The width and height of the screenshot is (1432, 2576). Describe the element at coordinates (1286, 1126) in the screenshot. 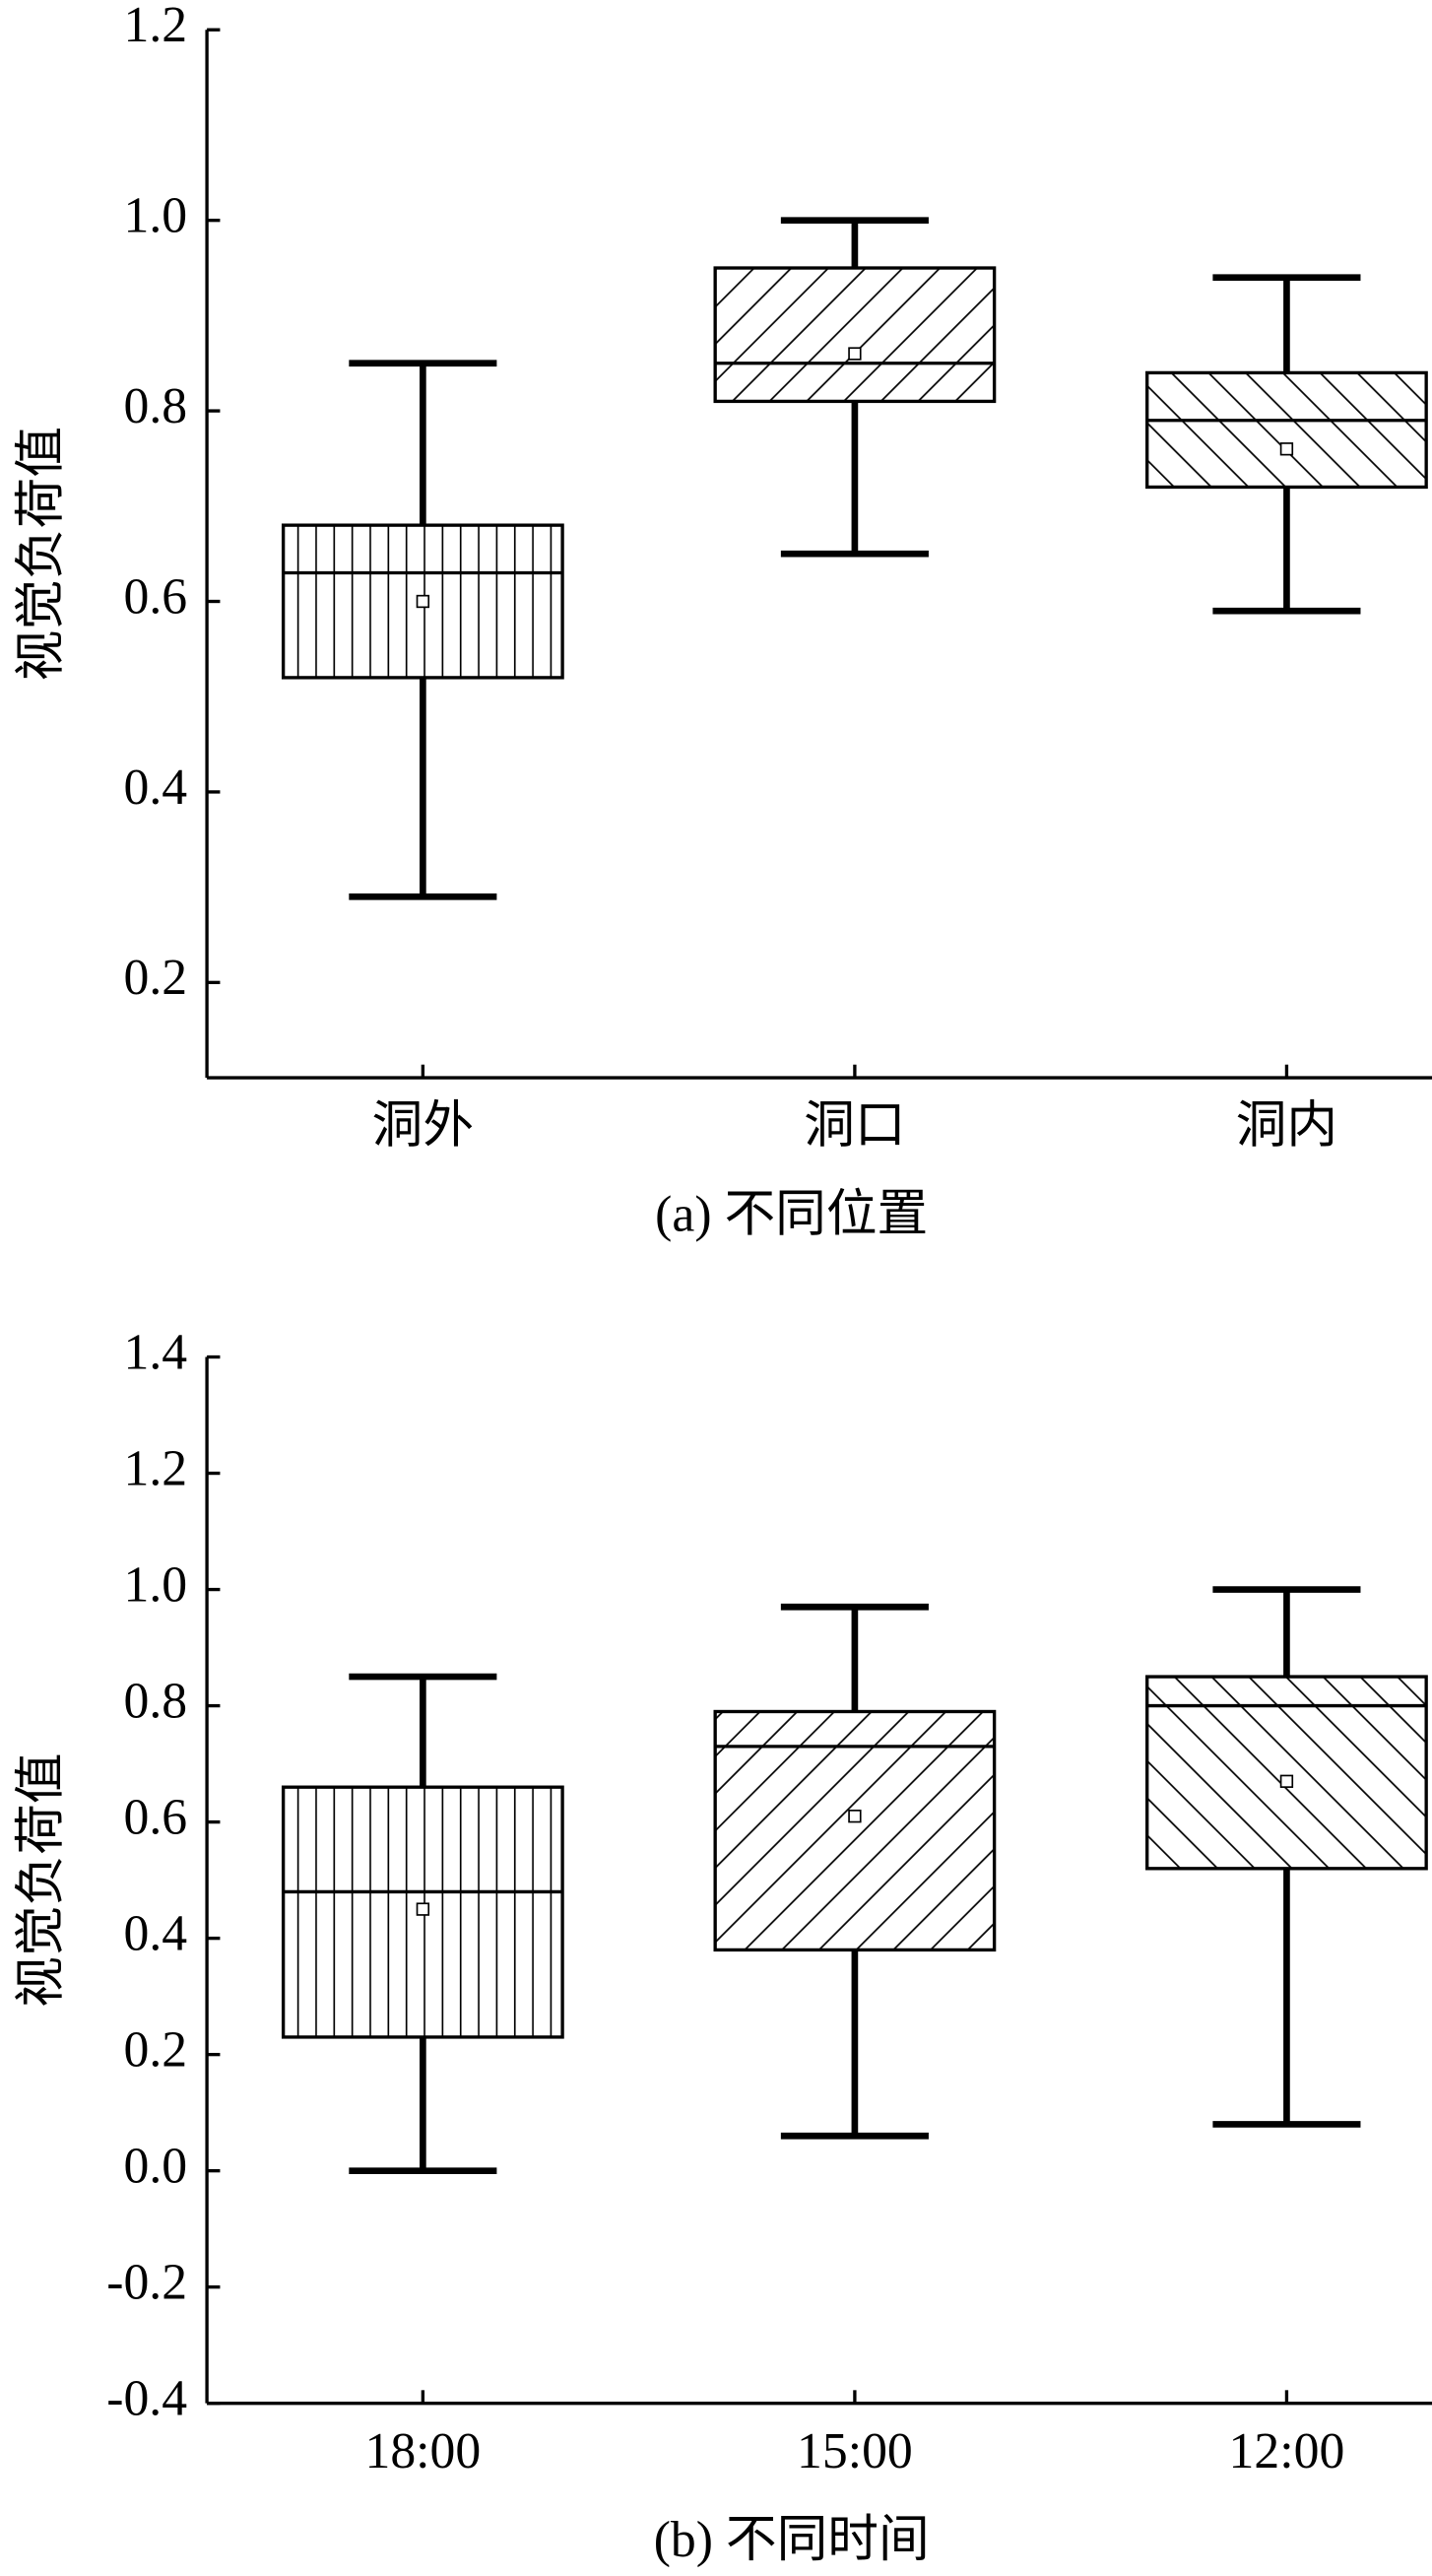

I see `x-tick-label: 洞内` at that location.